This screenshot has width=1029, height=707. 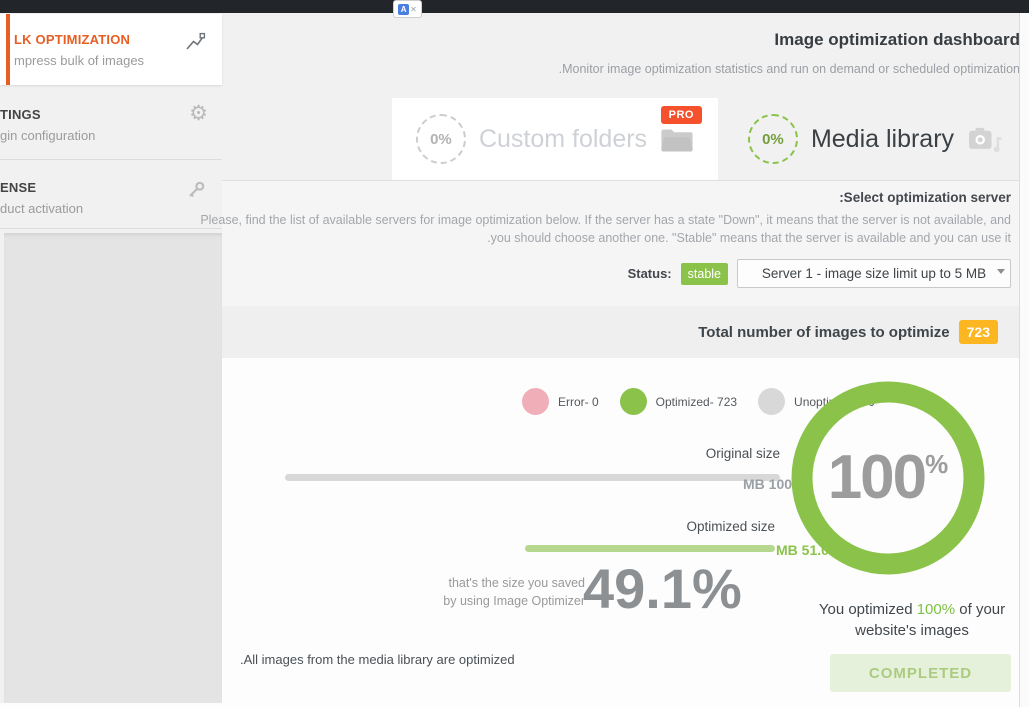 I want to click on active-item-accent, so click(x=8, y=49).